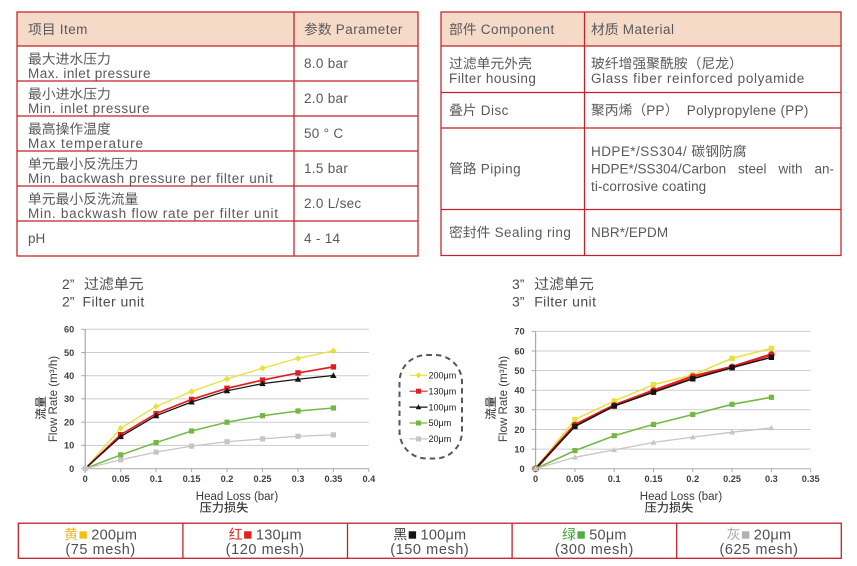 This screenshot has width=857, height=566. Describe the element at coordinates (629, 232) in the screenshot. I see `svg-text: NBR*/EPDM` at that location.